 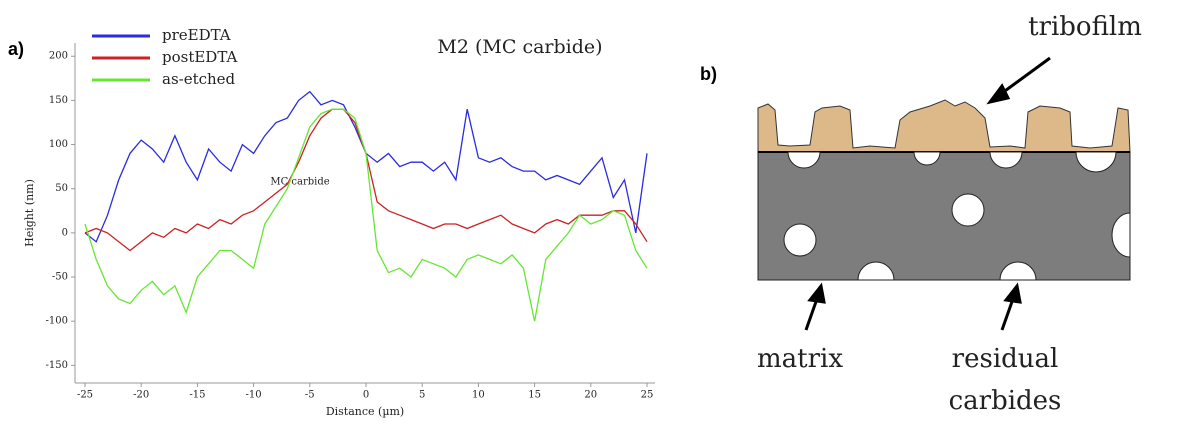 I want to click on y-tick-label: -150, so click(x=57, y=365).